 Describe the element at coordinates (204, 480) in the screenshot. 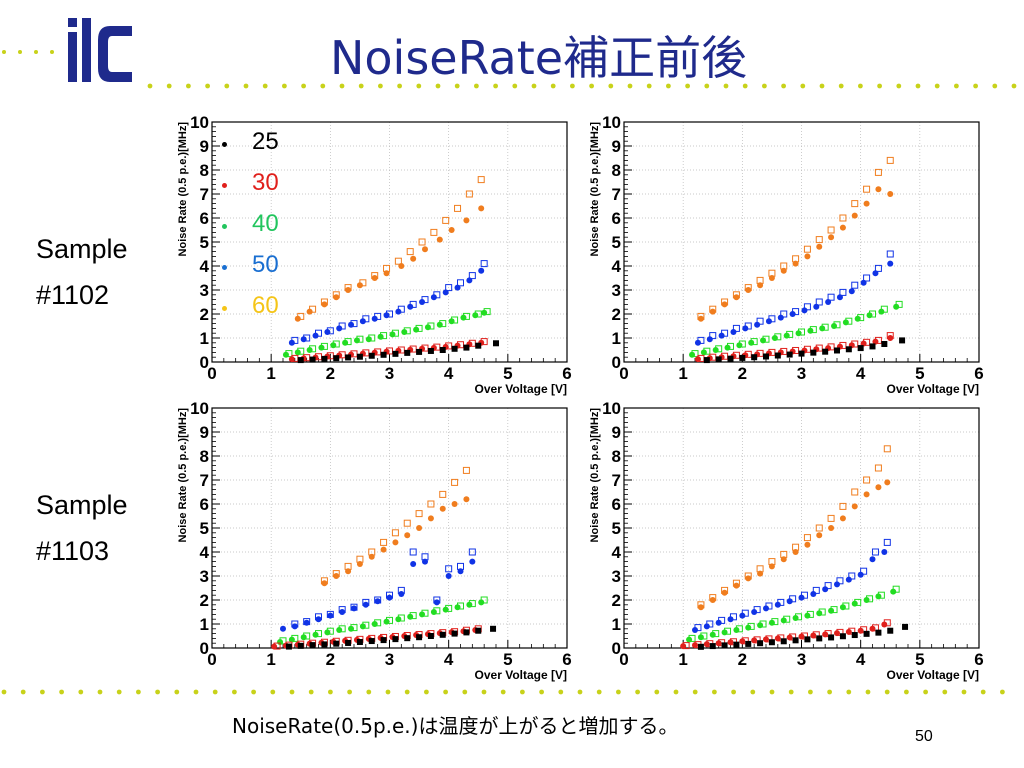

I see `y-tick-label: 7` at that location.